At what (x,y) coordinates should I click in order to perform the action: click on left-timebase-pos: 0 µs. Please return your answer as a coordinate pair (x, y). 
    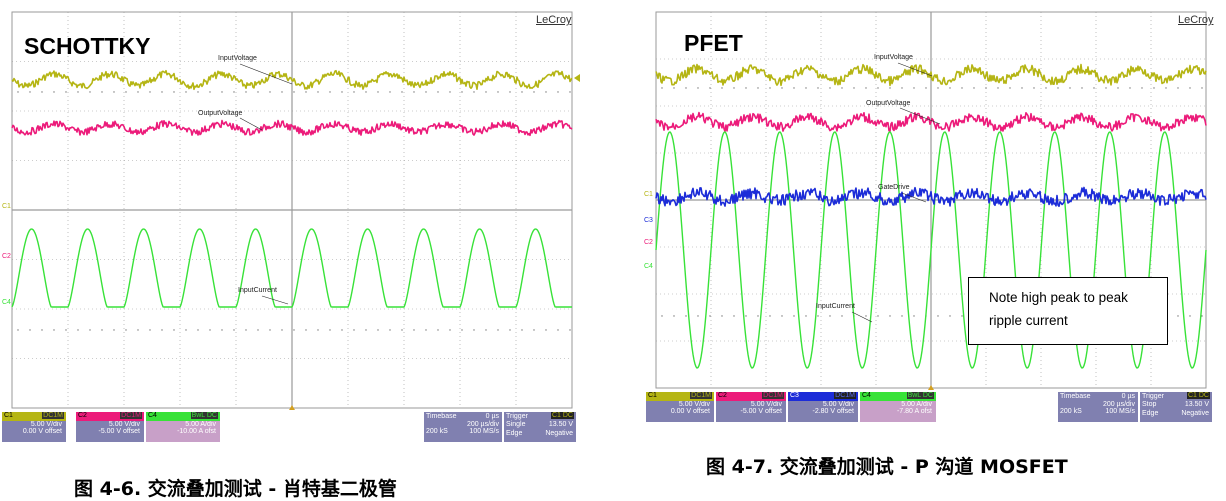
    Looking at the image, I should click on (492, 416).